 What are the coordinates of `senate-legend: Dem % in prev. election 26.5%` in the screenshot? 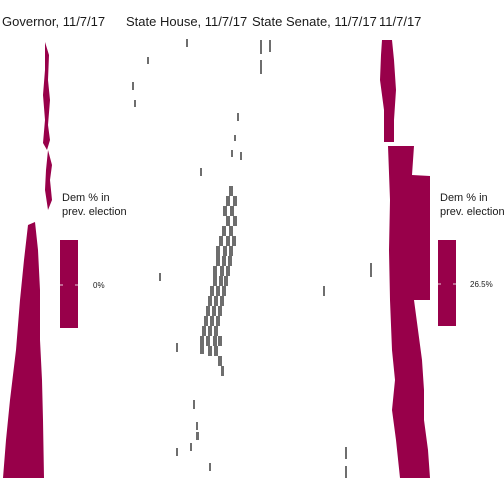 It's located at (471, 259).